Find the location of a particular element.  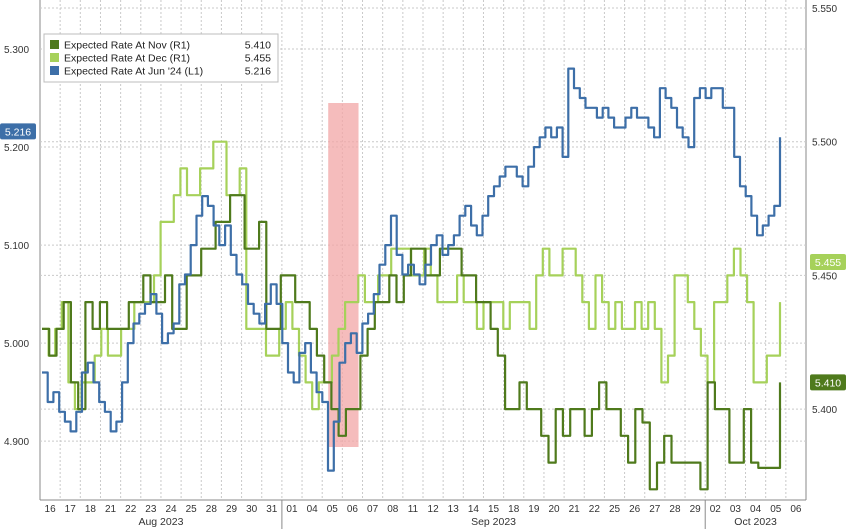

x-tick-label: 30 is located at coordinates (252, 509).